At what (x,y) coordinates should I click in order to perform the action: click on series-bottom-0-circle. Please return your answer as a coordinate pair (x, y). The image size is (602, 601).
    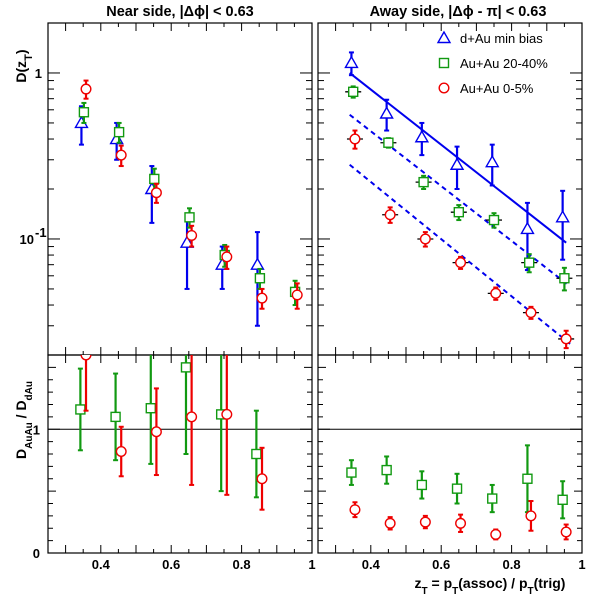
    Looking at the image, I should click on (174, 433).